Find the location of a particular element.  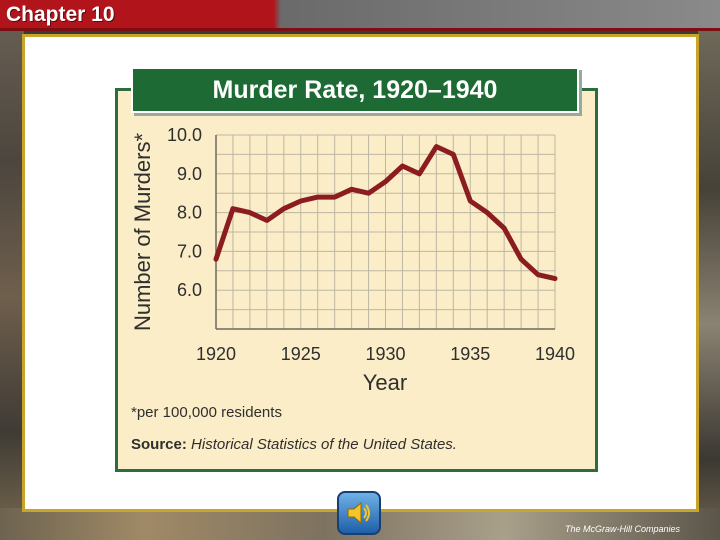

footnote: *per 100,000 residents is located at coordinates (206, 412).